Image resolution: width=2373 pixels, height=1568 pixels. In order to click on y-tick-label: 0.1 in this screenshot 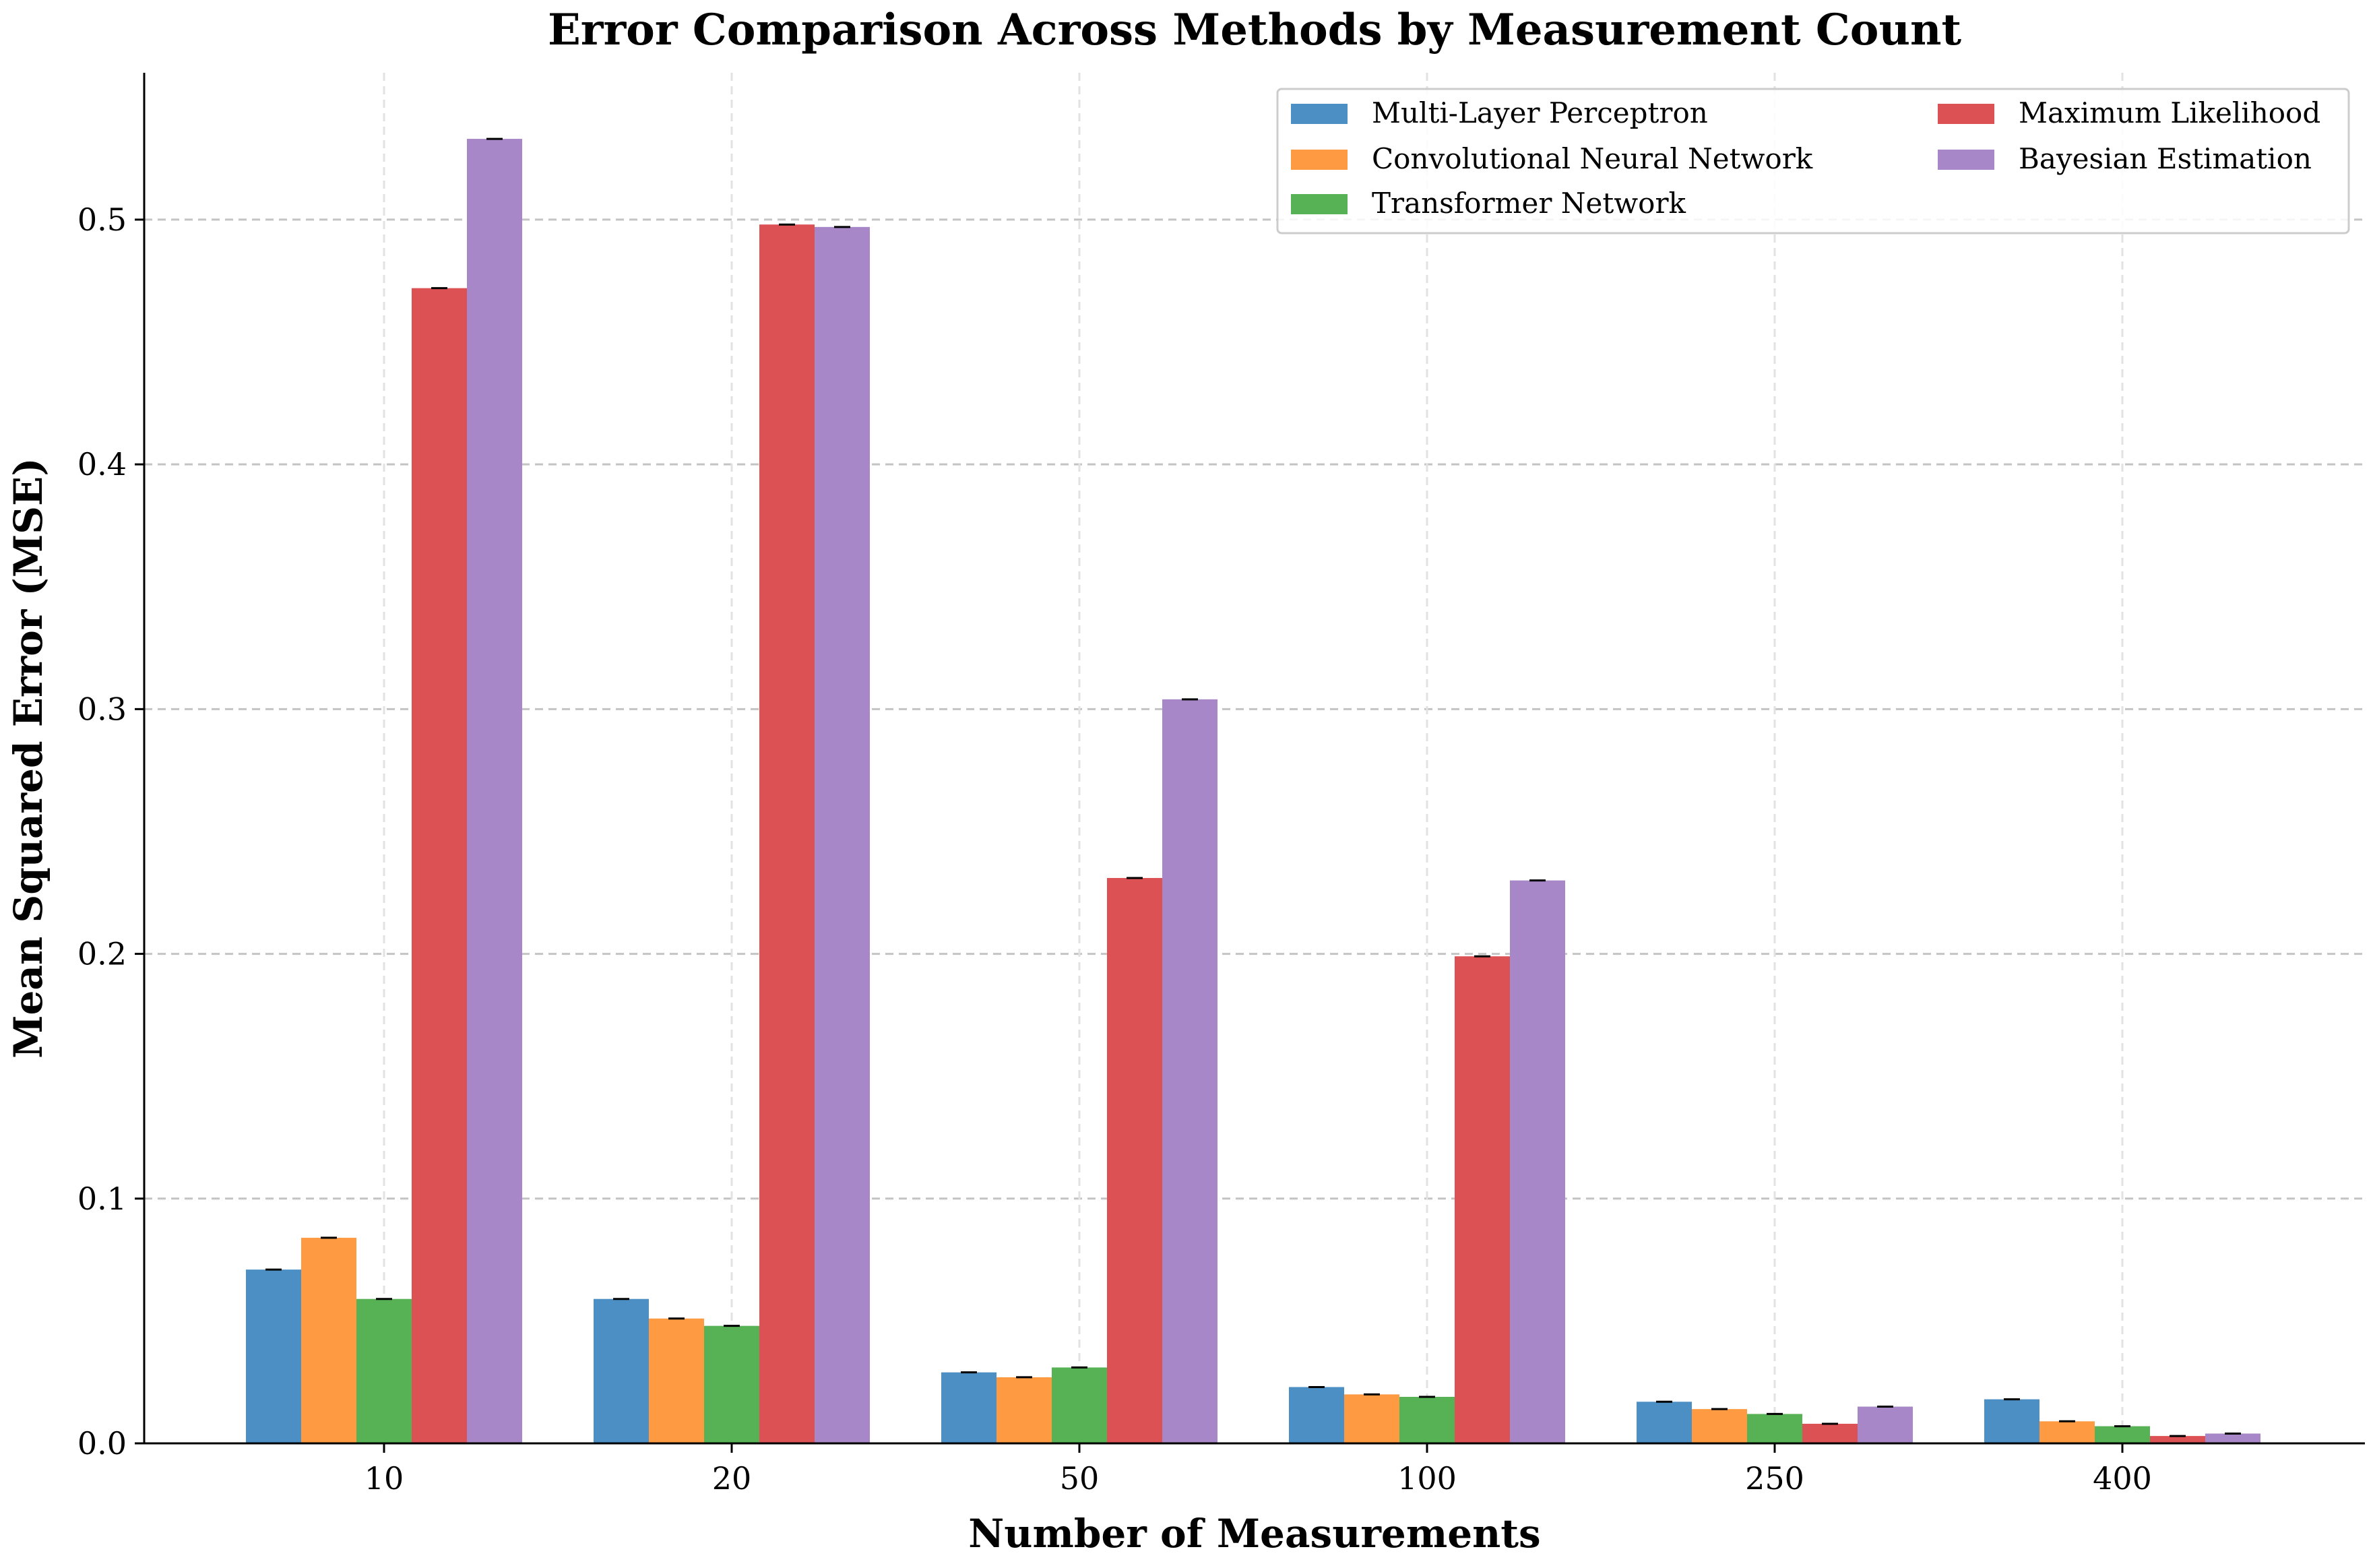, I will do `click(102, 1199)`.